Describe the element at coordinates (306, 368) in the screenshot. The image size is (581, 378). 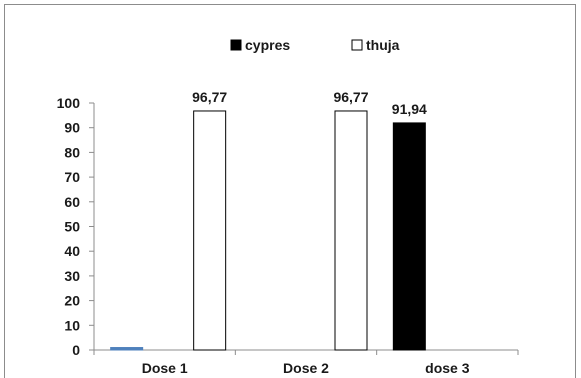
I see `x-tick-label: Dose 2` at that location.